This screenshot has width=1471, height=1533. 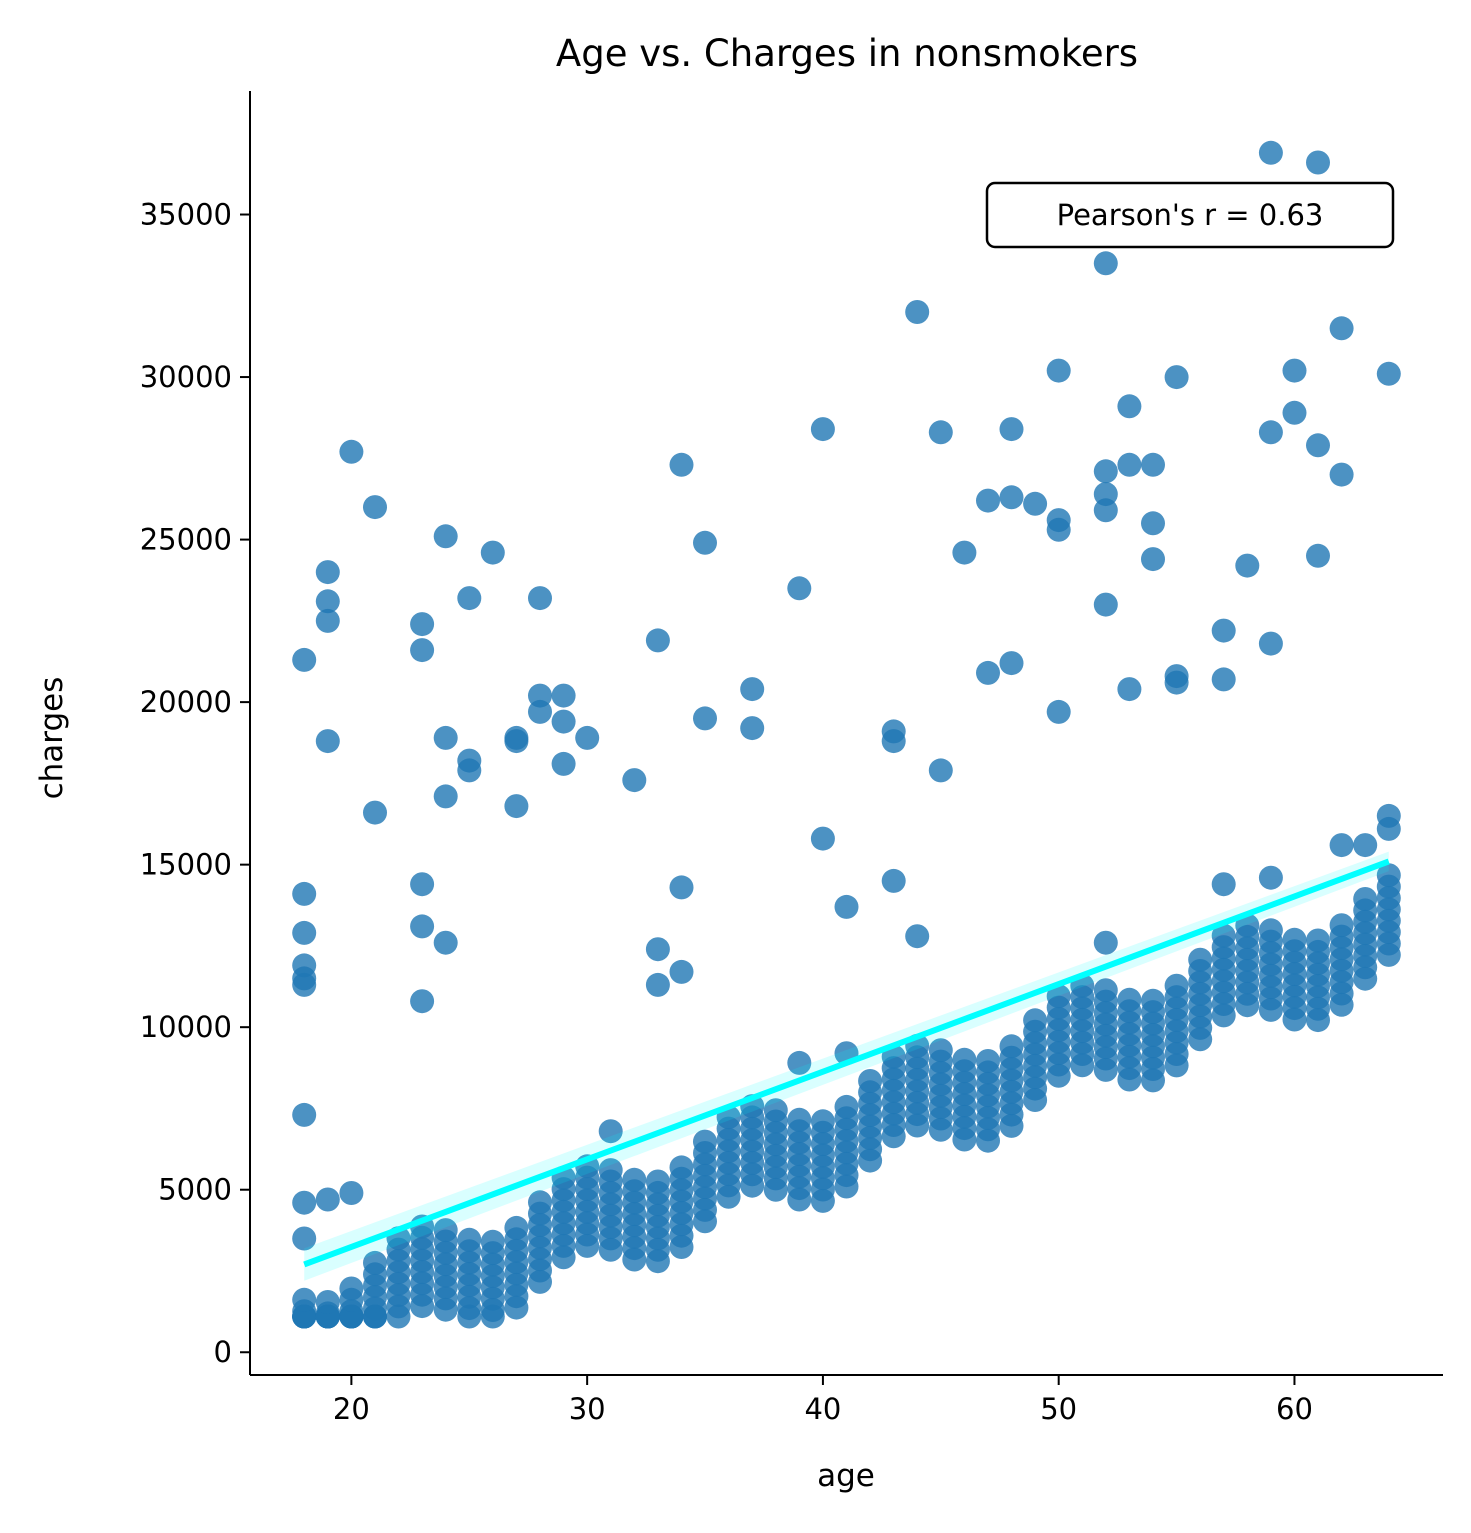 I want to click on y-tick-label: 0, so click(x=223, y=1352).